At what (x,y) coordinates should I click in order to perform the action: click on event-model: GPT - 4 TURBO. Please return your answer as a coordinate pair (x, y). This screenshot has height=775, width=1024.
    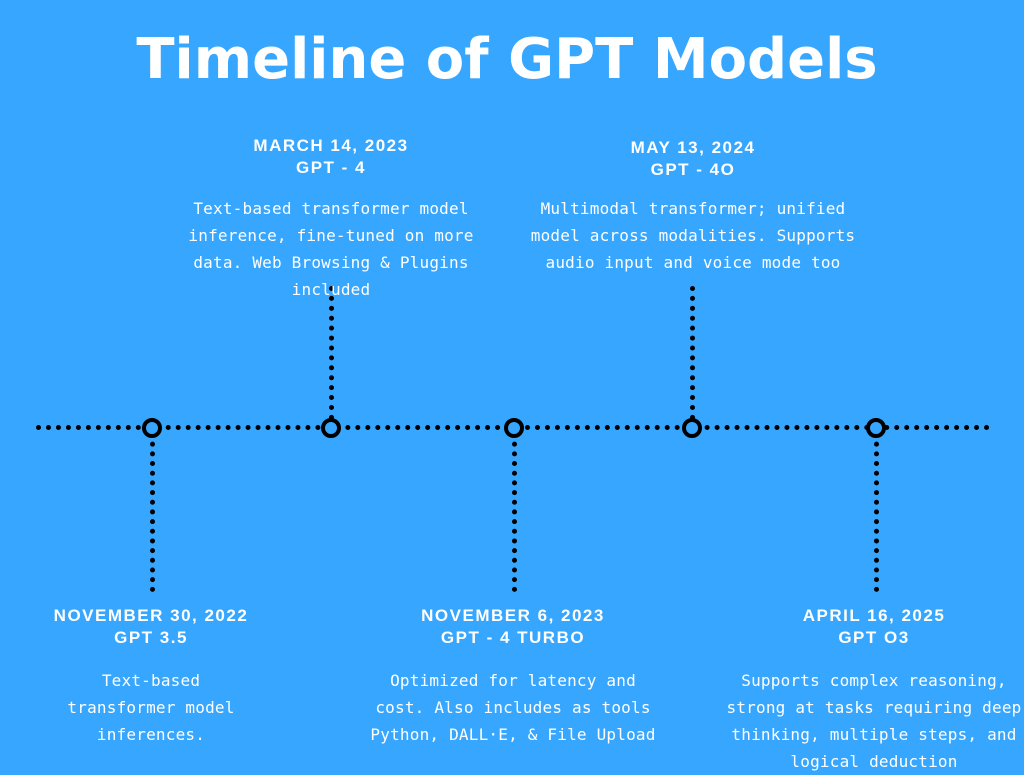
    Looking at the image, I should click on (513, 637).